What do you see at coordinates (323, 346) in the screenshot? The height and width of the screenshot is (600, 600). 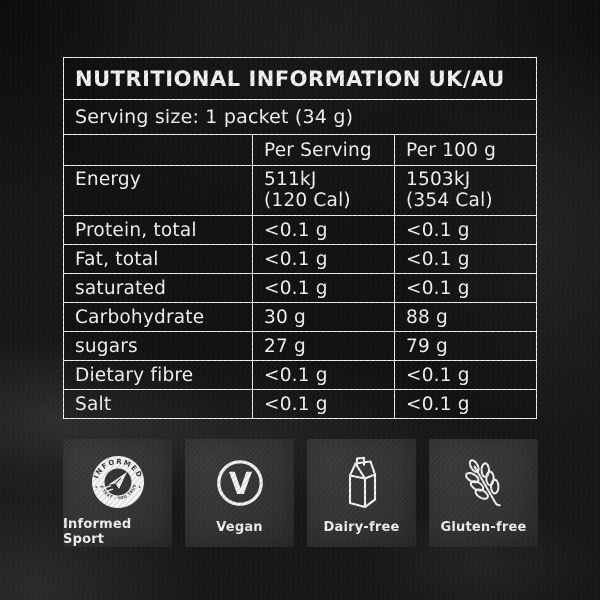 I see `per-serving-value: 27 g` at bounding box center [323, 346].